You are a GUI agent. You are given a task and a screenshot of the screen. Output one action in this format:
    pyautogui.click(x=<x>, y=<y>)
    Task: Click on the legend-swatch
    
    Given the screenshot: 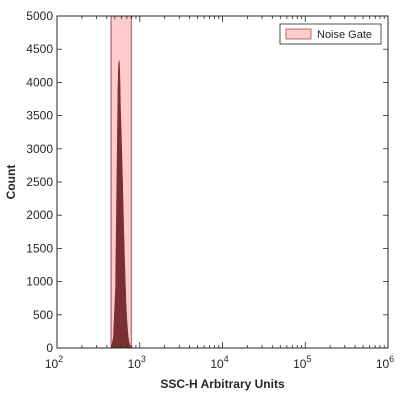 What is the action you would take?
    pyautogui.click(x=298, y=34)
    